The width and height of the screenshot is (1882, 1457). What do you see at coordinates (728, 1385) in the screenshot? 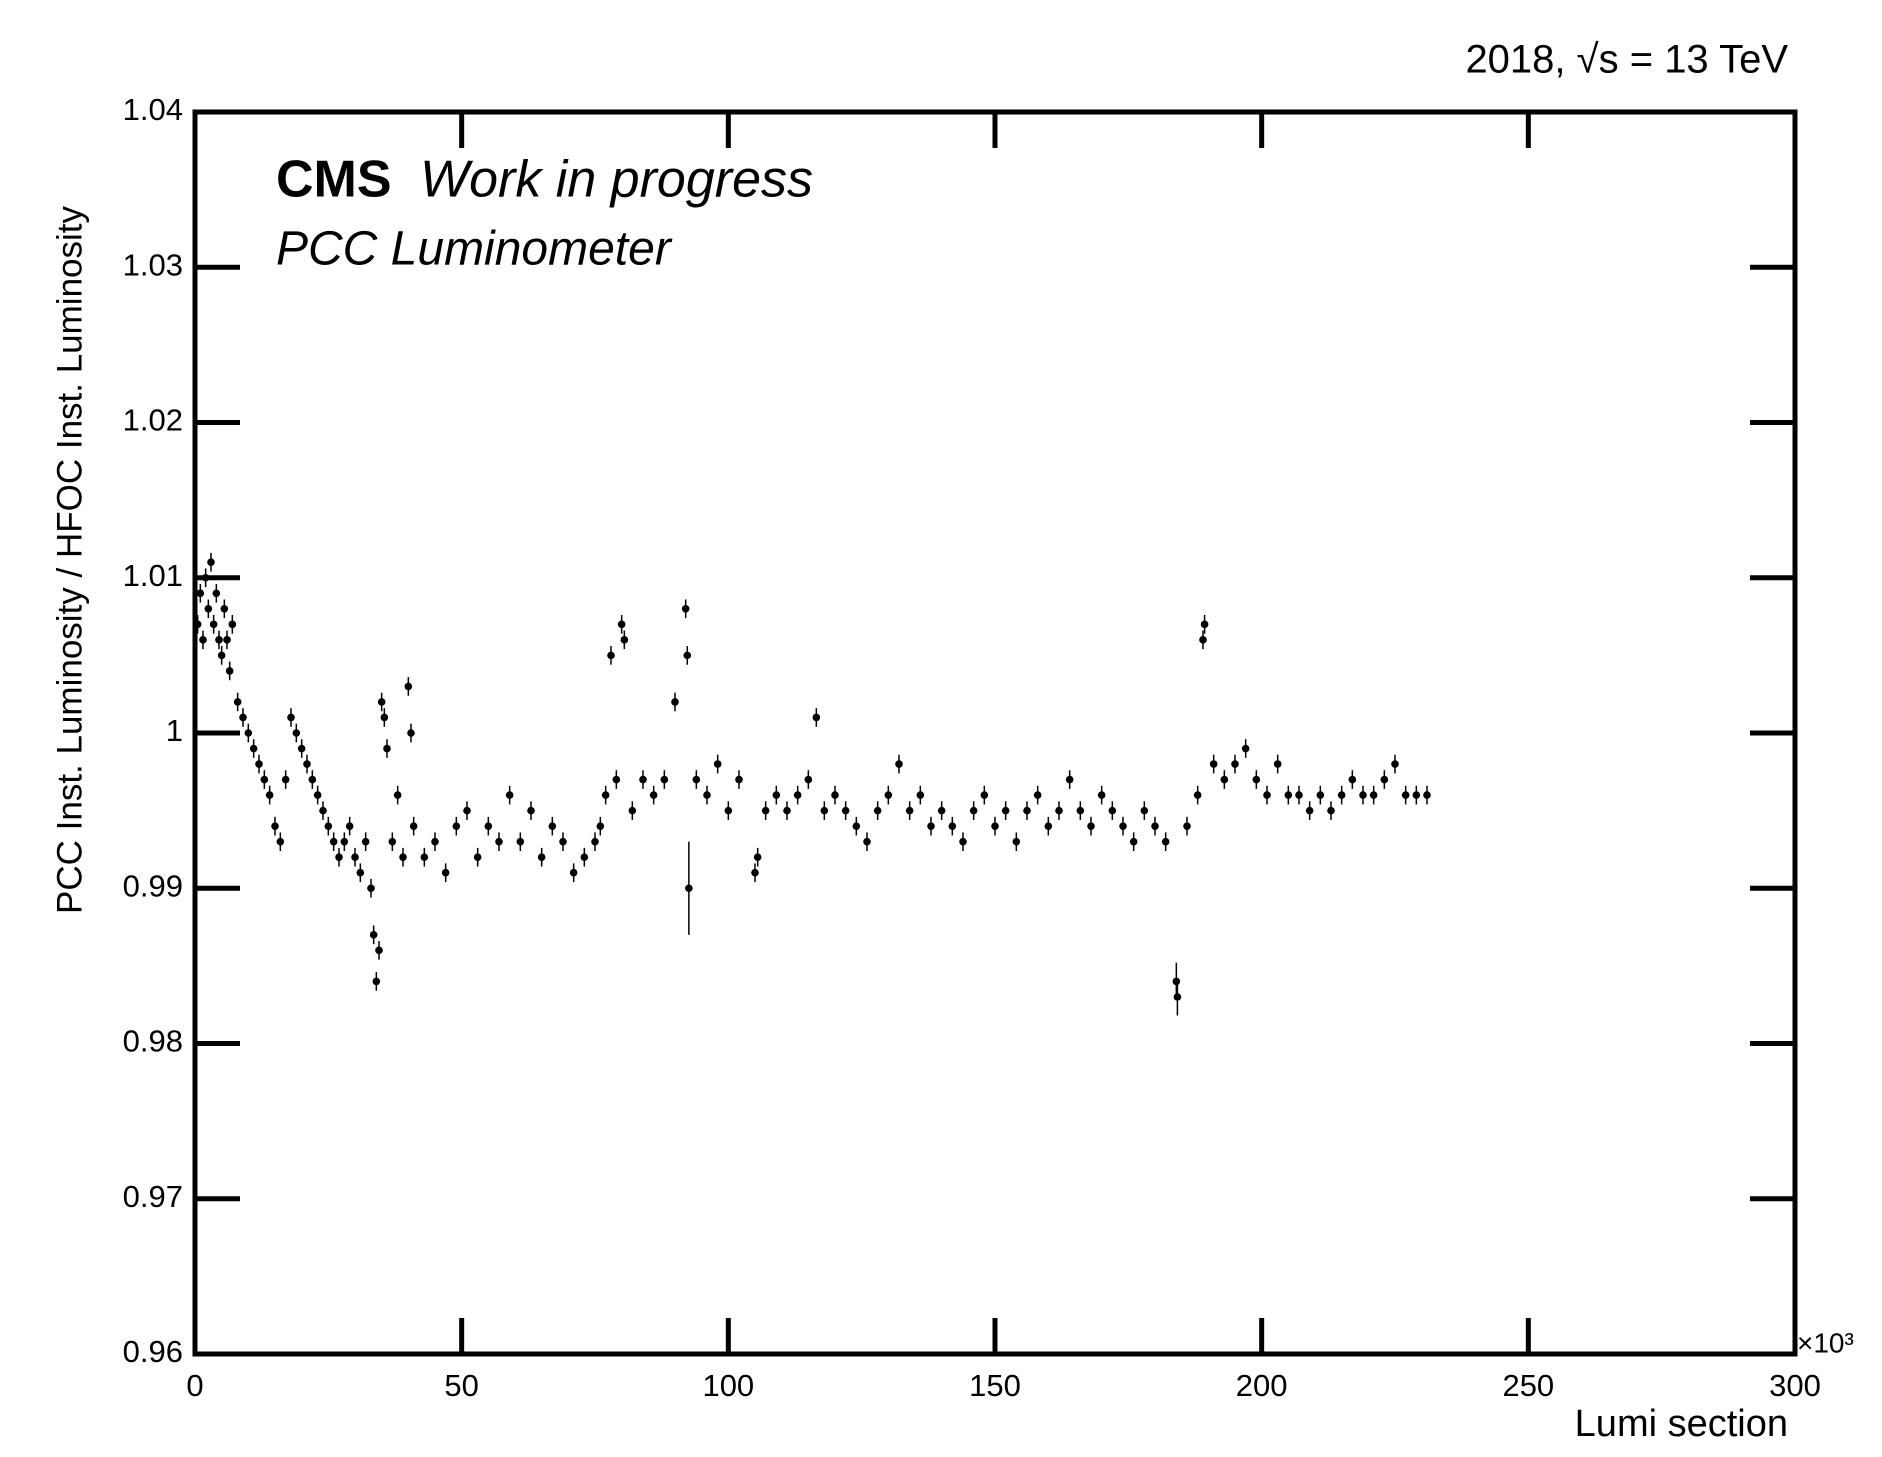
I see `x-tick-label: 100` at bounding box center [728, 1385].